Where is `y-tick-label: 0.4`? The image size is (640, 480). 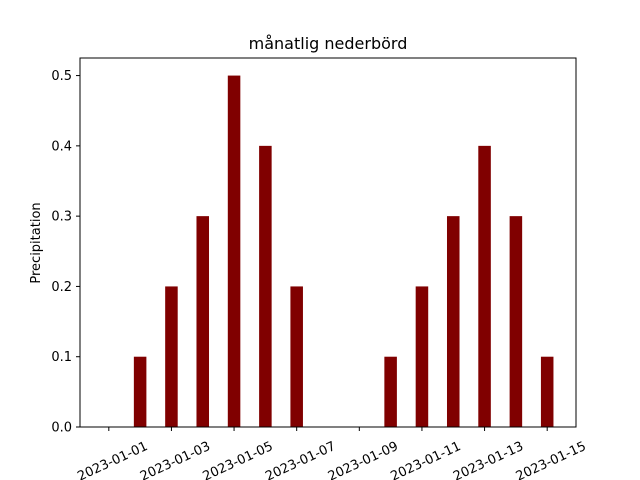
y-tick-label: 0.4 is located at coordinates (61, 146).